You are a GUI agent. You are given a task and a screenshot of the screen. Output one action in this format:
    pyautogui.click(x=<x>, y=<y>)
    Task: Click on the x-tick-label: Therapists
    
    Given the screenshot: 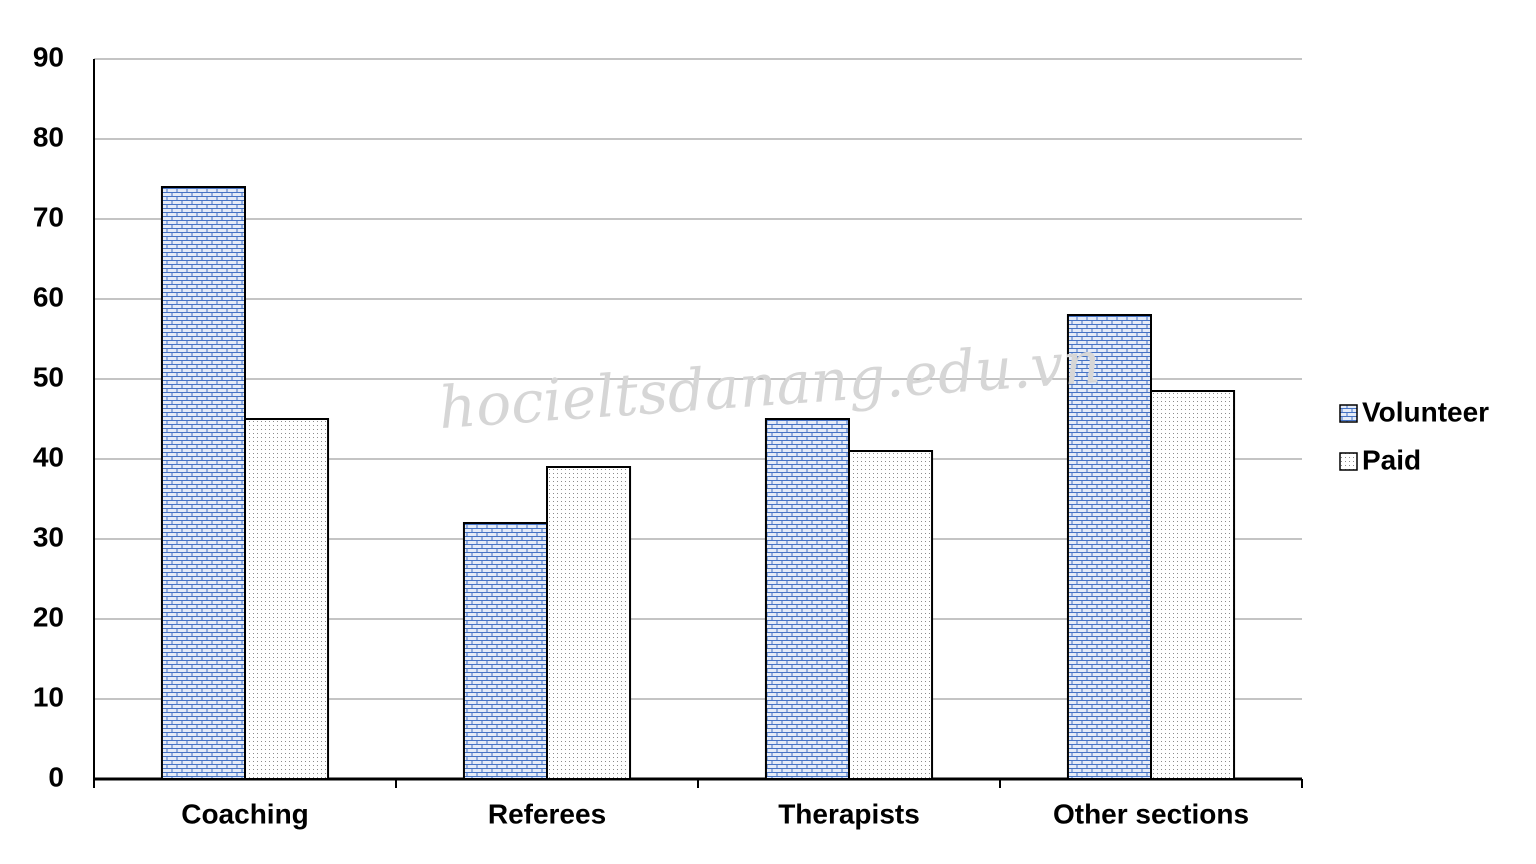 What is the action you would take?
    pyautogui.click(x=849, y=813)
    